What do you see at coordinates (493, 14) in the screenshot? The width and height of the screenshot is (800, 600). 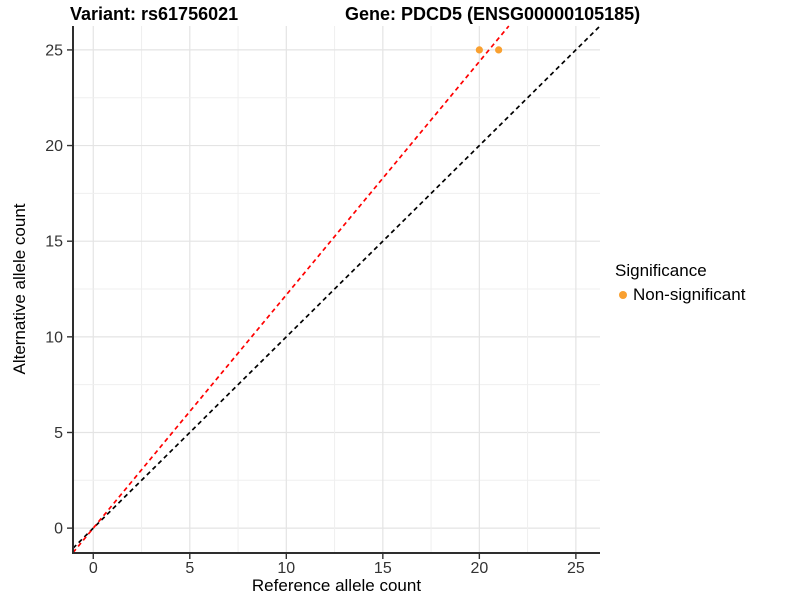 I see `gene-title: Gene: PDCD5 (ENSG00000105185)` at bounding box center [493, 14].